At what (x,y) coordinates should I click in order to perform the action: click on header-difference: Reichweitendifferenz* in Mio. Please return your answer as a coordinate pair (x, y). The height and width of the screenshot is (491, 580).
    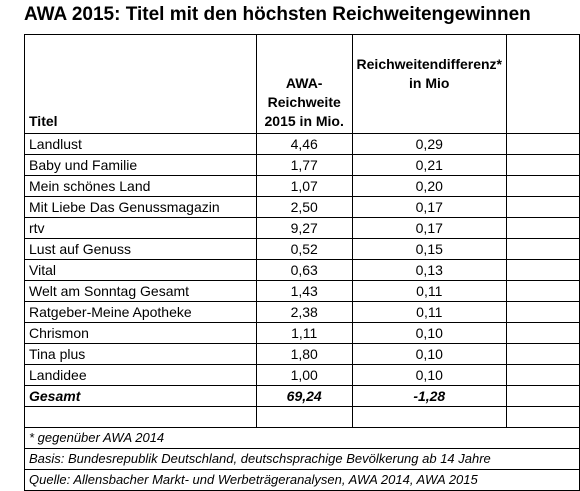
    Looking at the image, I should click on (429, 84).